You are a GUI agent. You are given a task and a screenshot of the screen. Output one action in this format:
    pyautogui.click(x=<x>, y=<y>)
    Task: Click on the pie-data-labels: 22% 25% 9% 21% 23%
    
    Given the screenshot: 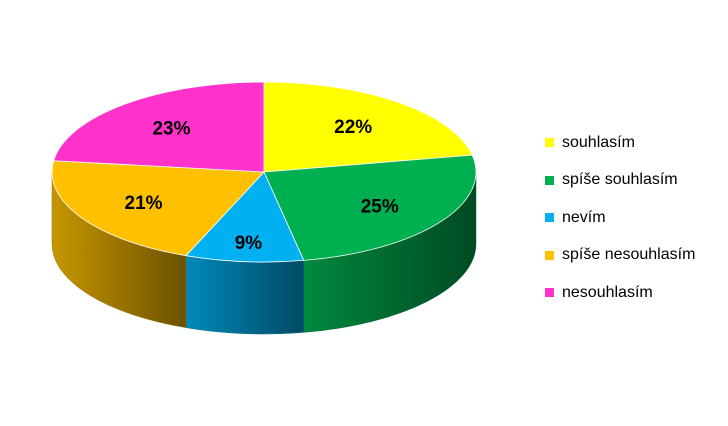 What is the action you would take?
    pyautogui.click(x=262, y=185)
    